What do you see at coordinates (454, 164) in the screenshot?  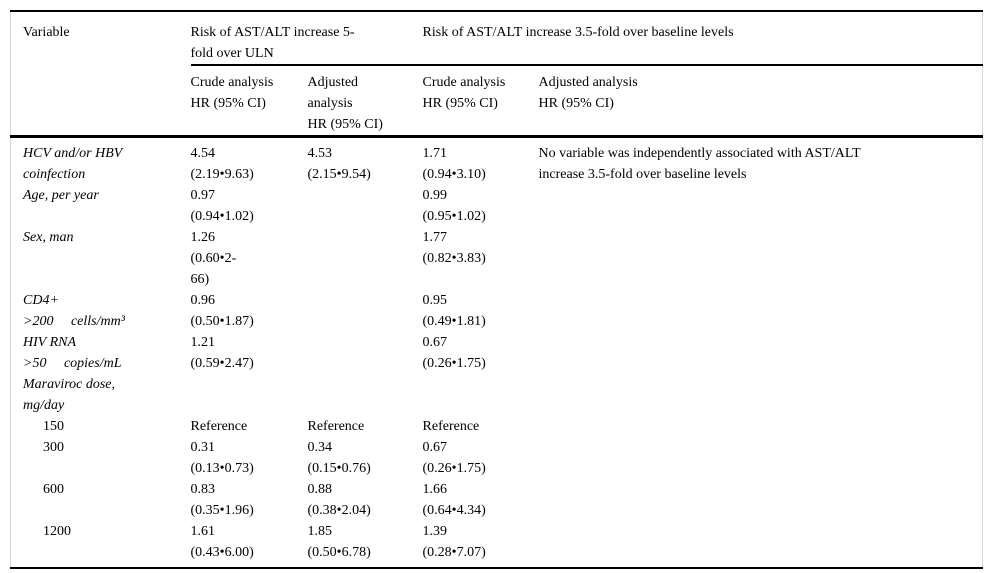 I see `cell-crude-3-5fold: 1.71 (0.94•3.10)` at bounding box center [454, 164].